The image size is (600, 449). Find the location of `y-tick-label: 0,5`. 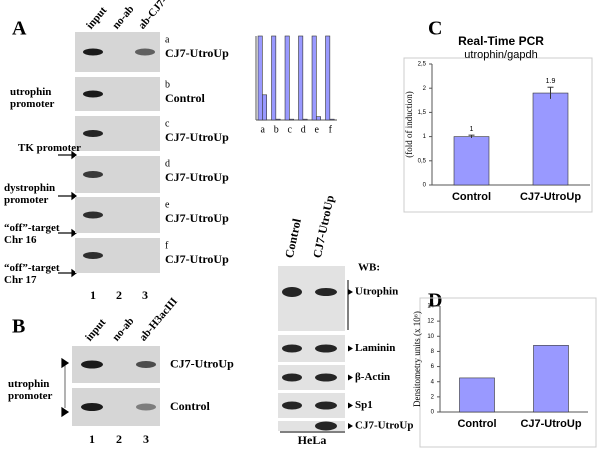

y-tick-label: 0,5 is located at coordinates (422, 161).